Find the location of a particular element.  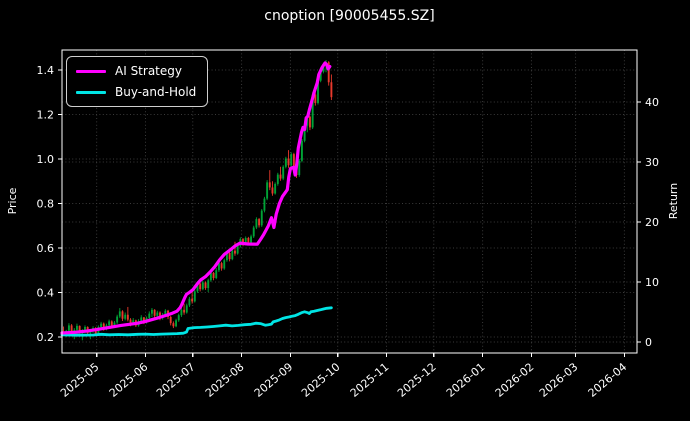

return-tick-label: 10 is located at coordinates (652, 282).